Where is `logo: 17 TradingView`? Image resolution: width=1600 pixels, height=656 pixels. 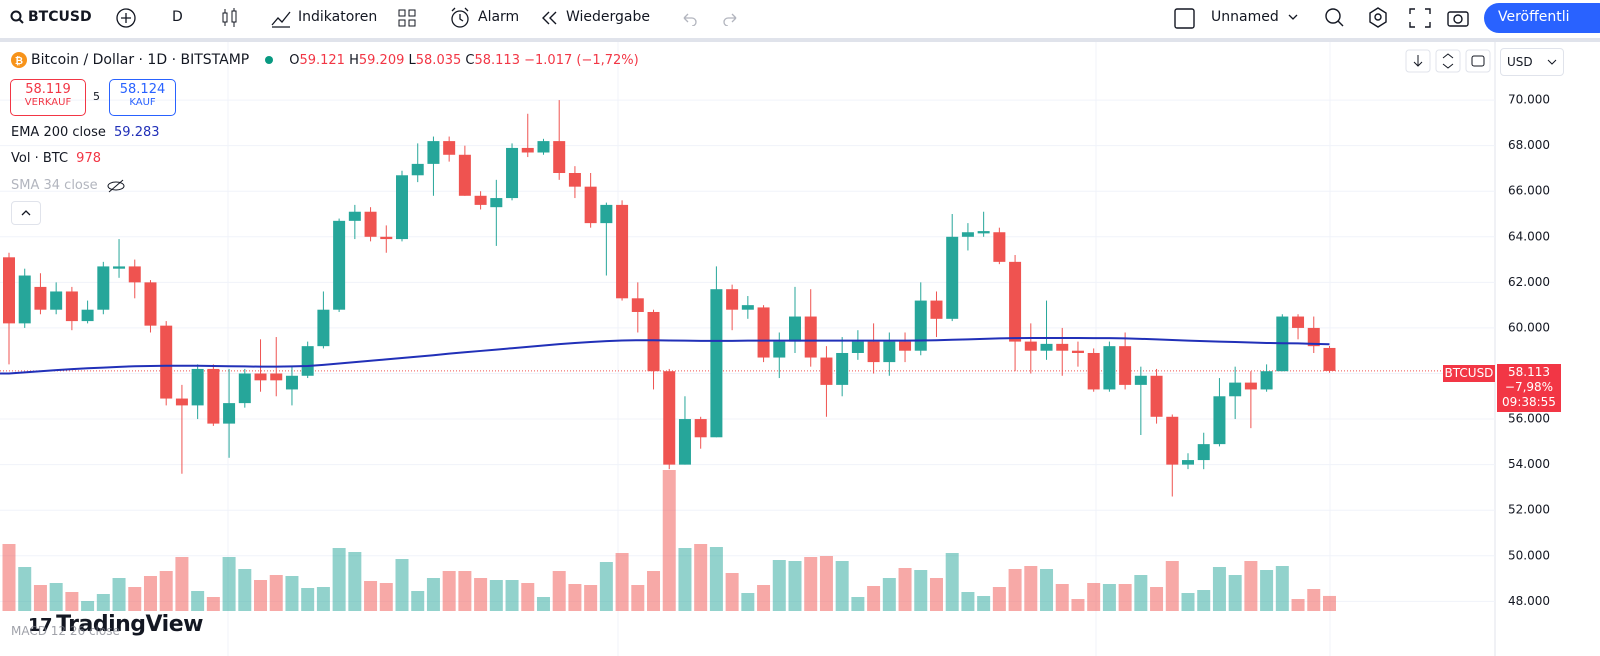
logo: 17 TradingView is located at coordinates (115, 624).